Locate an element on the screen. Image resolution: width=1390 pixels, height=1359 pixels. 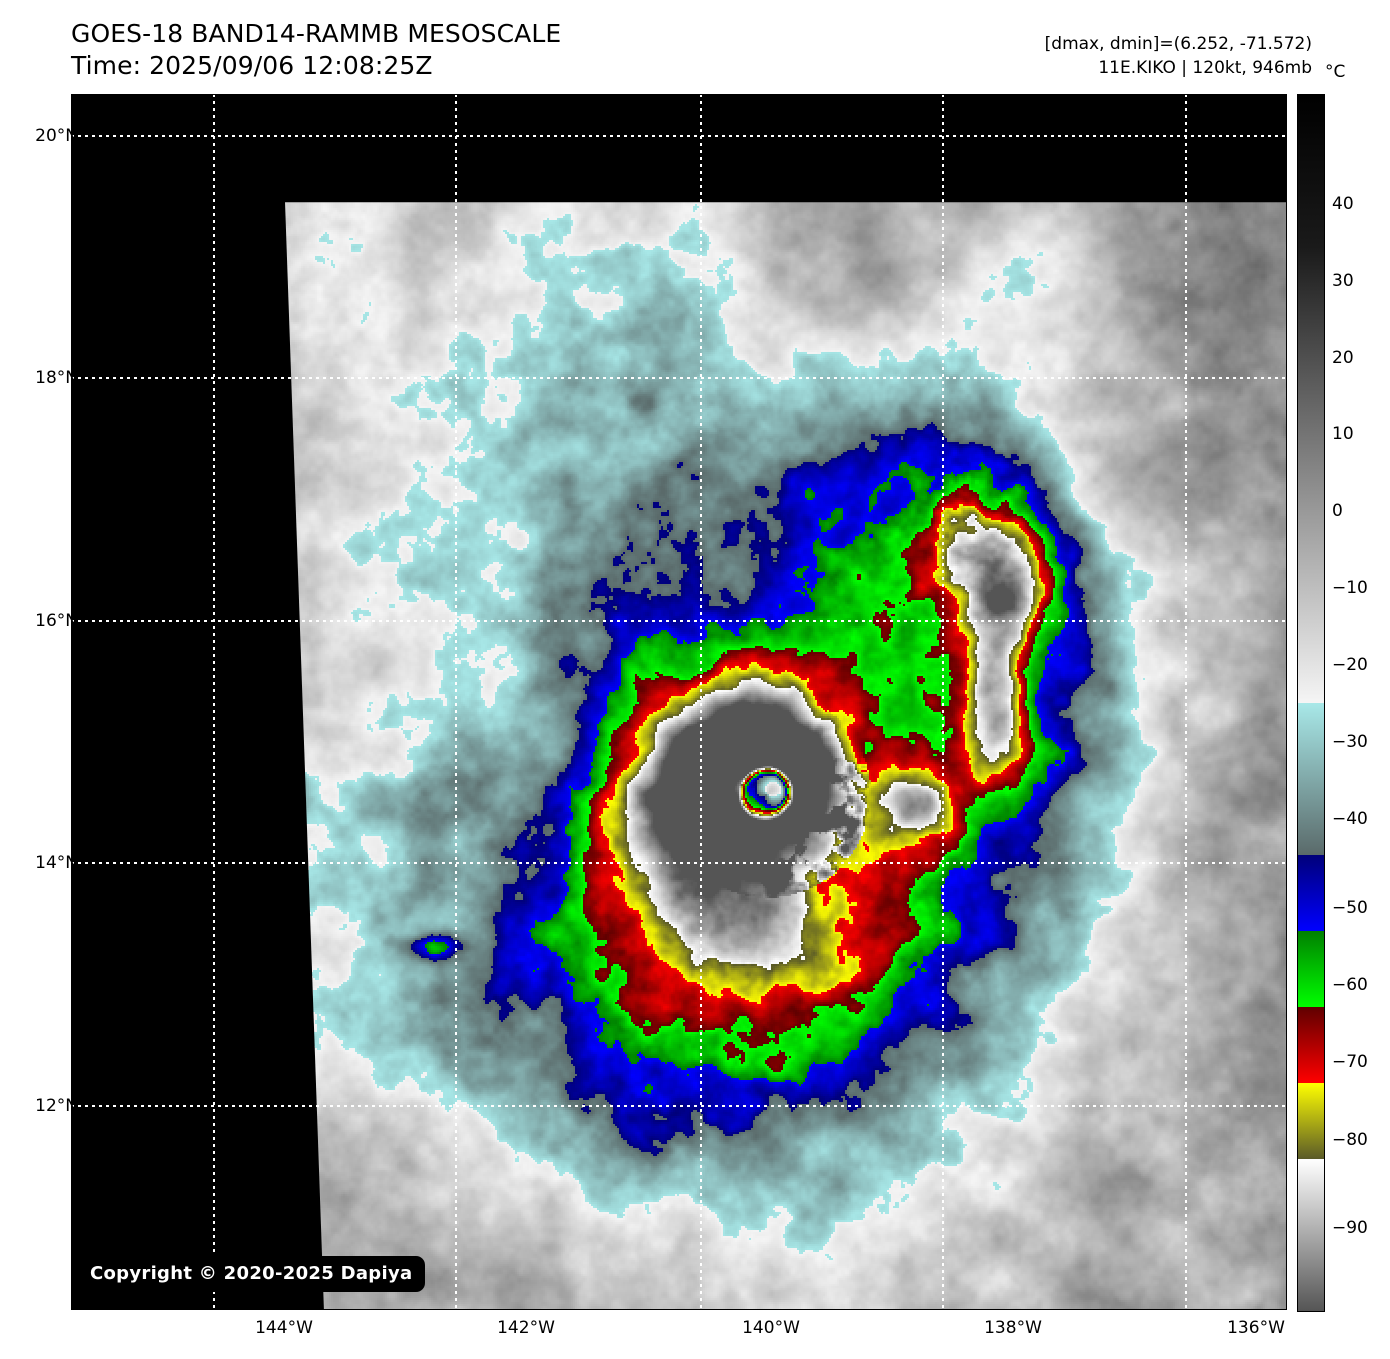
longitude-tick-label: 144°W is located at coordinates (284, 1328).